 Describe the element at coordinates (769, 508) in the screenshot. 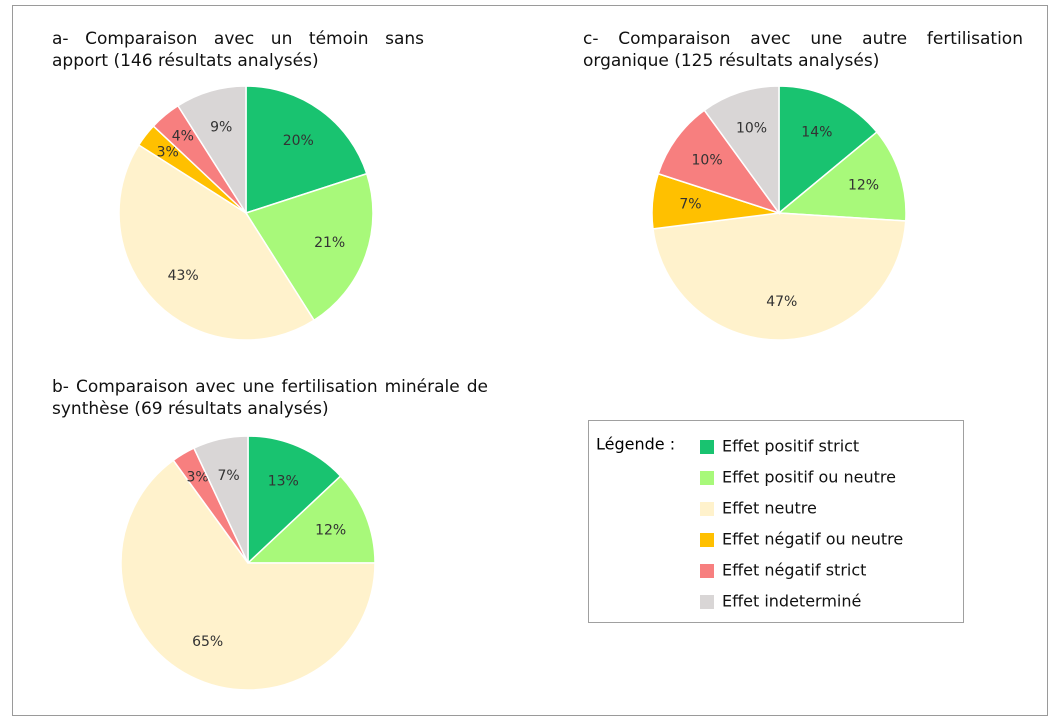

I see `legend-label: Effet neutre` at that location.